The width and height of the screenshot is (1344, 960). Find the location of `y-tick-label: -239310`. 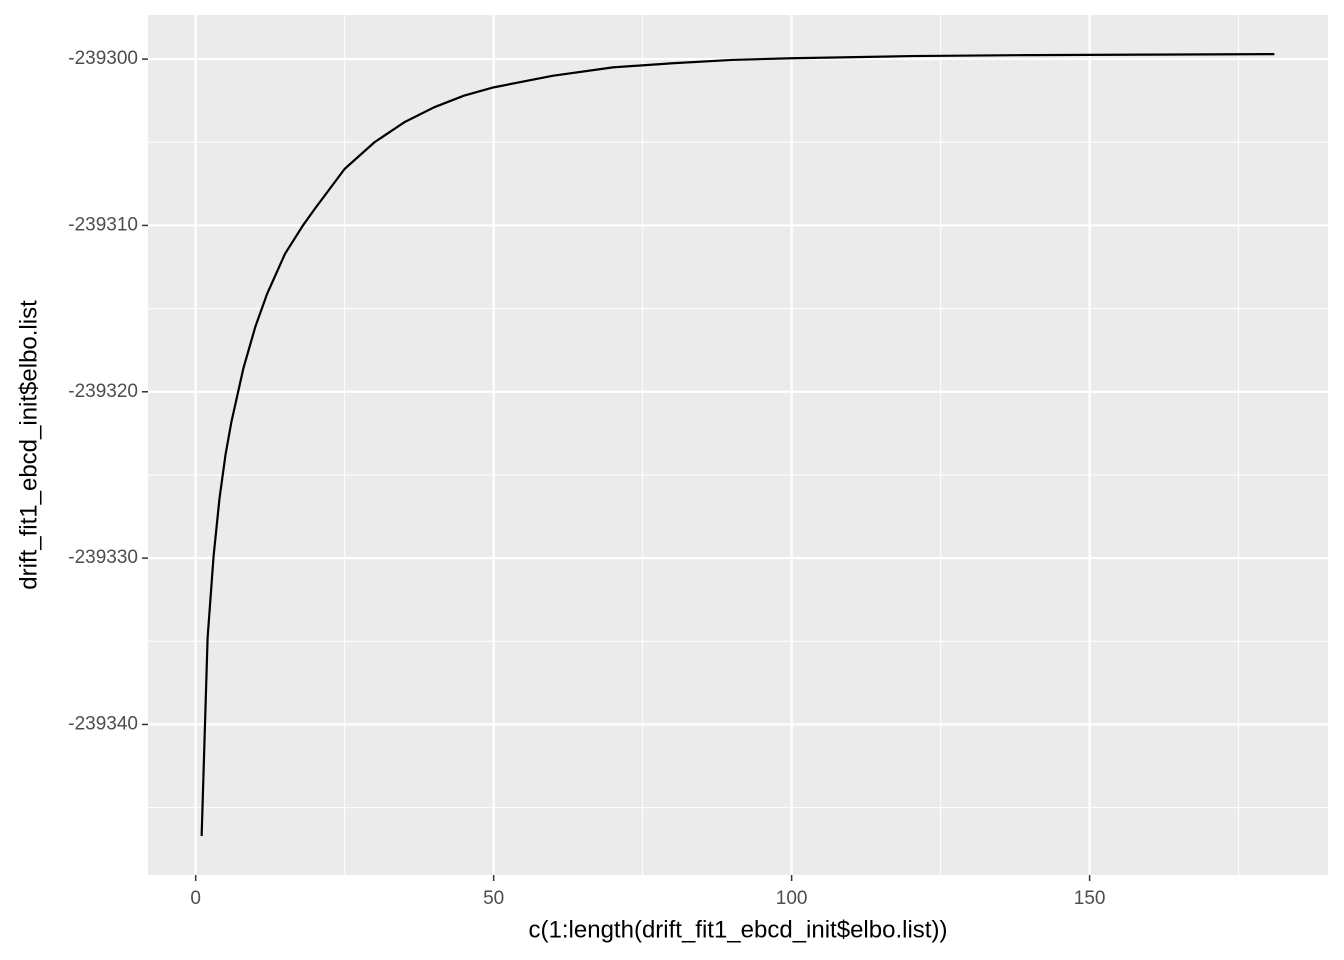

y-tick-label: -239310 is located at coordinates (103, 224).